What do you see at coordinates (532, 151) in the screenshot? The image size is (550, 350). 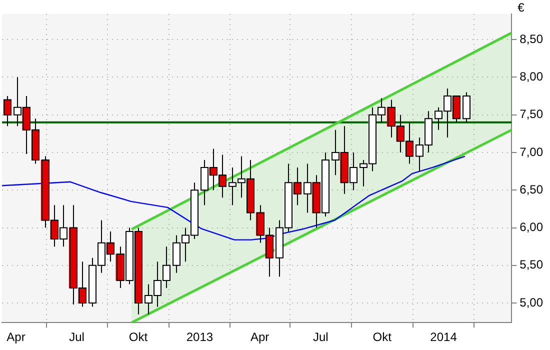 I see `y-tick-label: 7,00` at bounding box center [532, 151].